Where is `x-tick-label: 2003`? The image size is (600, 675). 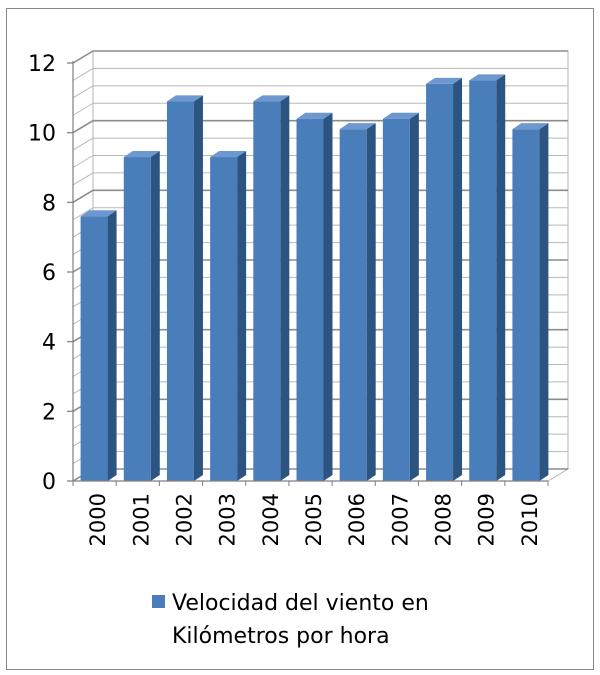
x-tick-label: 2003 is located at coordinates (228, 519).